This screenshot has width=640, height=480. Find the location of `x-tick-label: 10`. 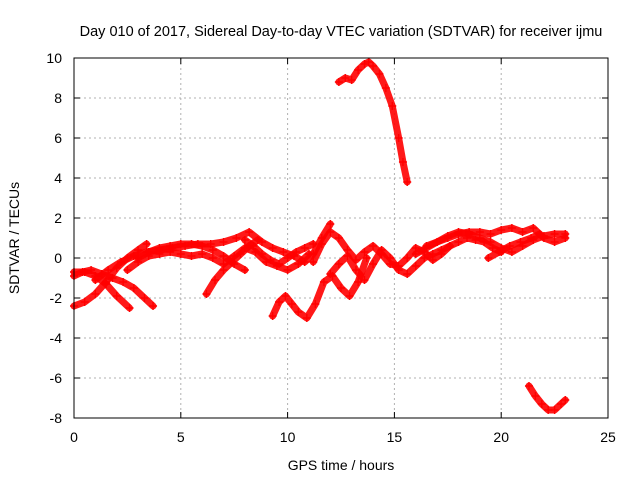

x-tick-label: 10 is located at coordinates (288, 437).